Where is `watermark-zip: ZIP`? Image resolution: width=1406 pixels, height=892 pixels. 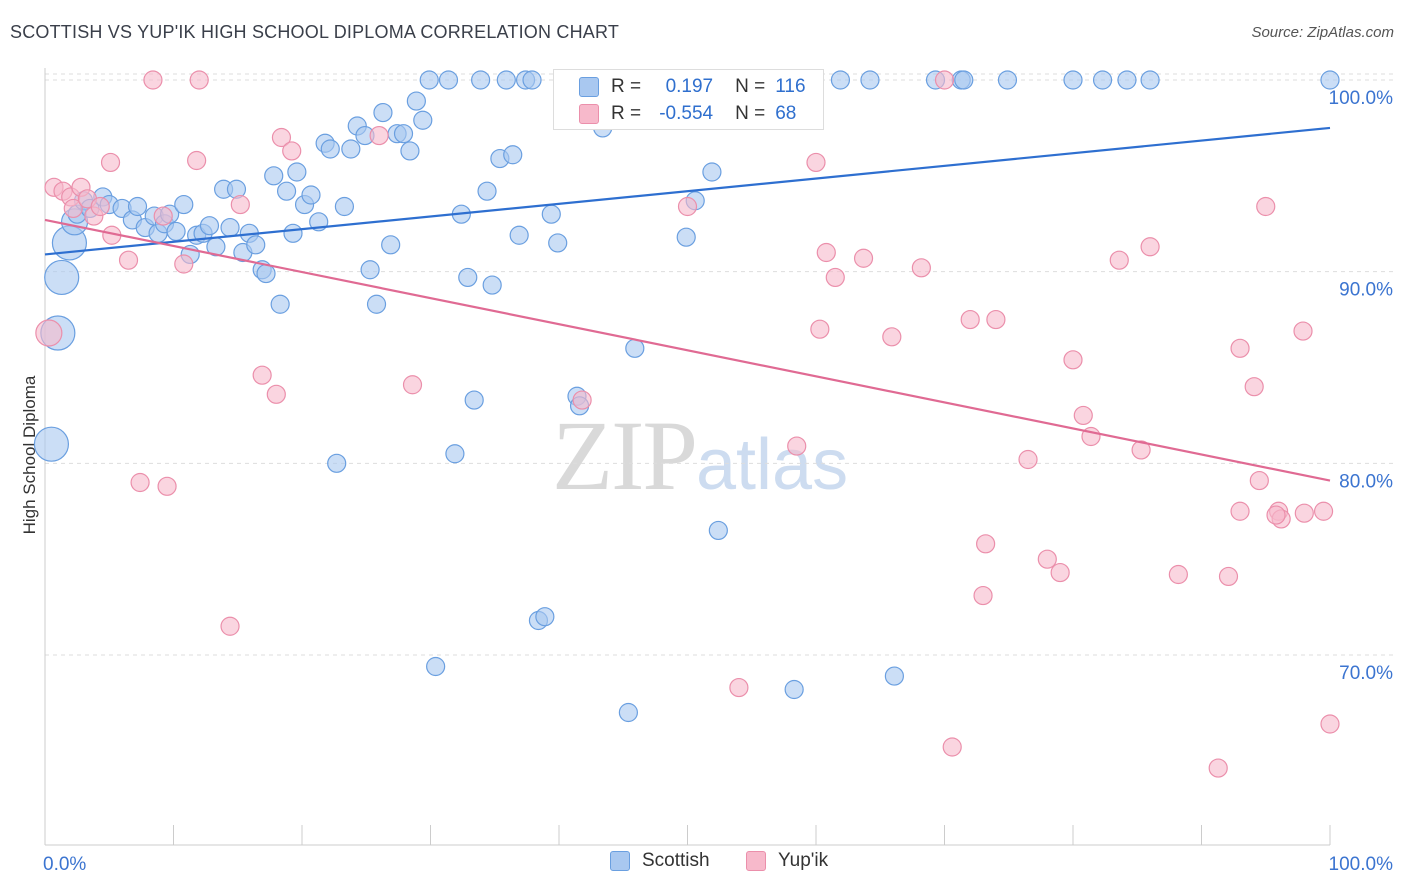 watermark-zip: ZIP is located at coordinates (625, 455).